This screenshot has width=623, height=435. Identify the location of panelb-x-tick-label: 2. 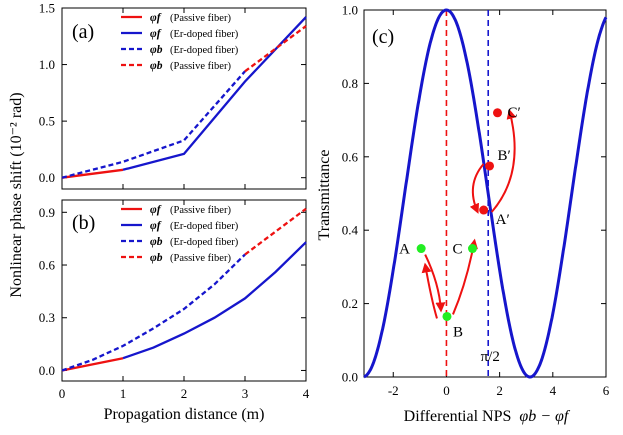
(184, 393).